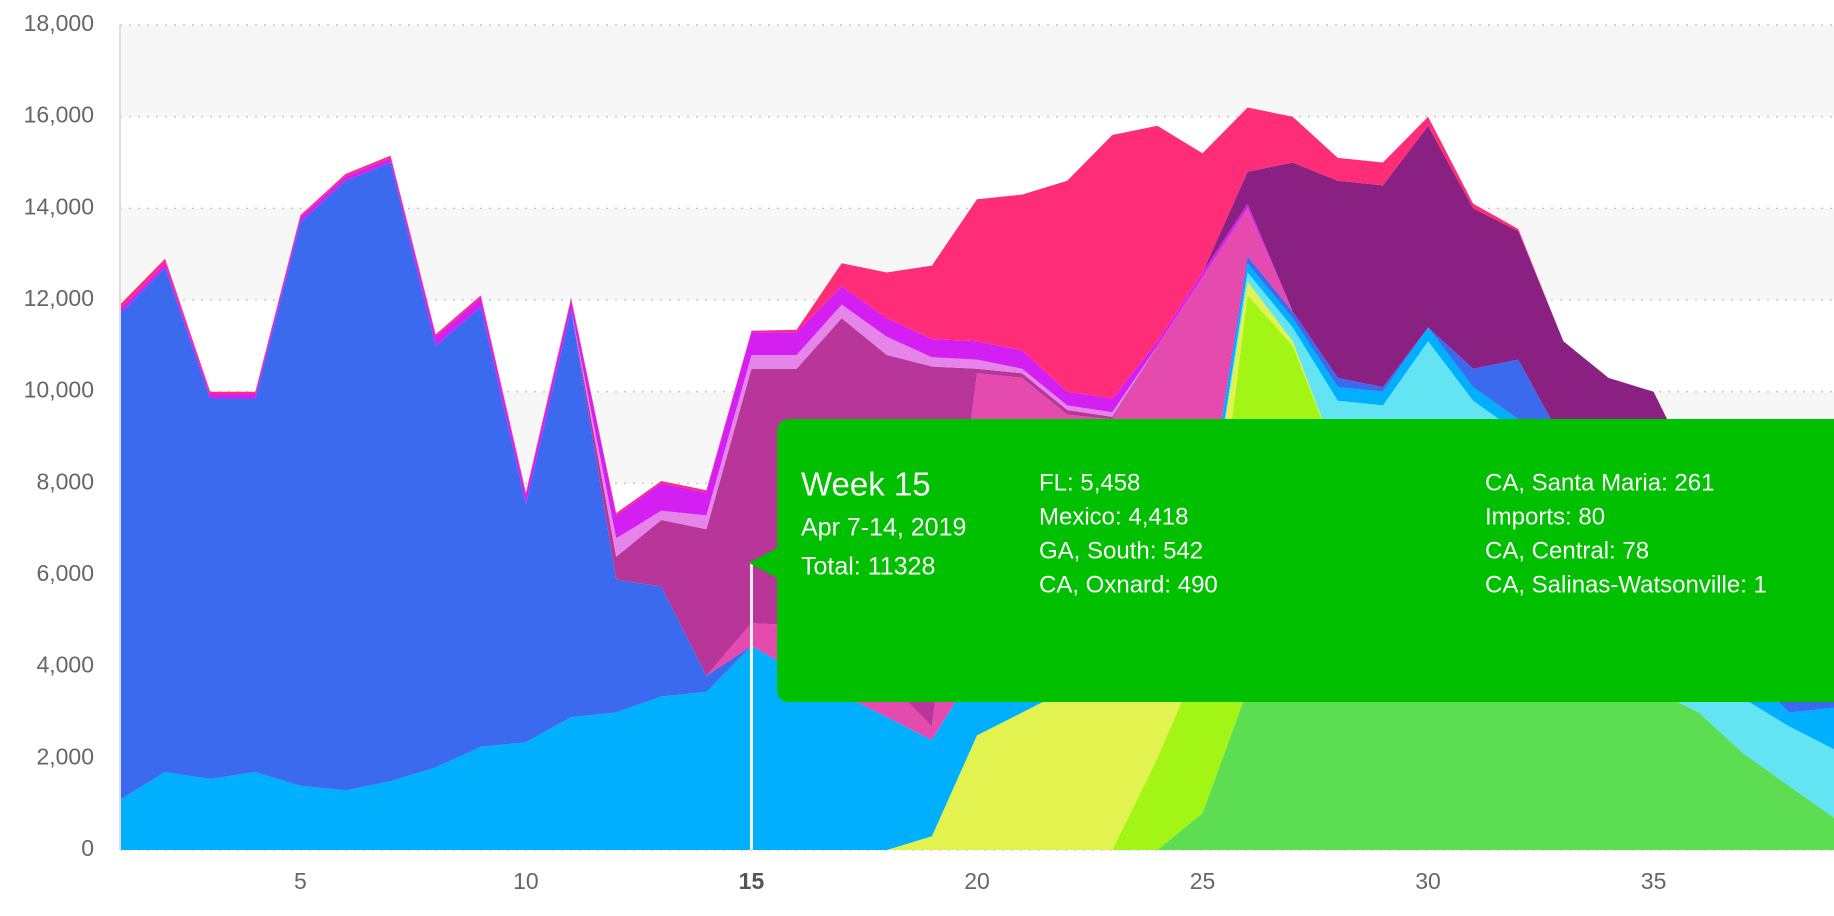  I want to click on y-tick-label: 4,000, so click(65, 665).